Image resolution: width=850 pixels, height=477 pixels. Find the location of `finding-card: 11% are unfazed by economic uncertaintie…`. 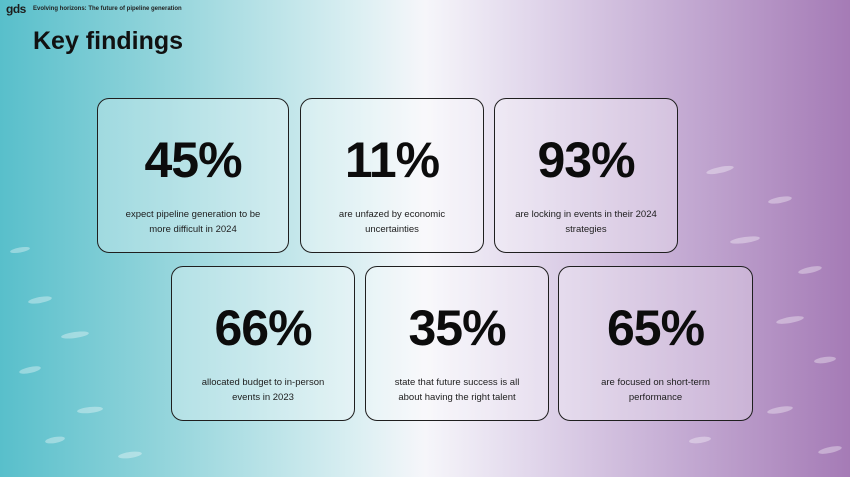

finding-card: 11% are unfazed by economic uncertaintie… is located at coordinates (392, 175).